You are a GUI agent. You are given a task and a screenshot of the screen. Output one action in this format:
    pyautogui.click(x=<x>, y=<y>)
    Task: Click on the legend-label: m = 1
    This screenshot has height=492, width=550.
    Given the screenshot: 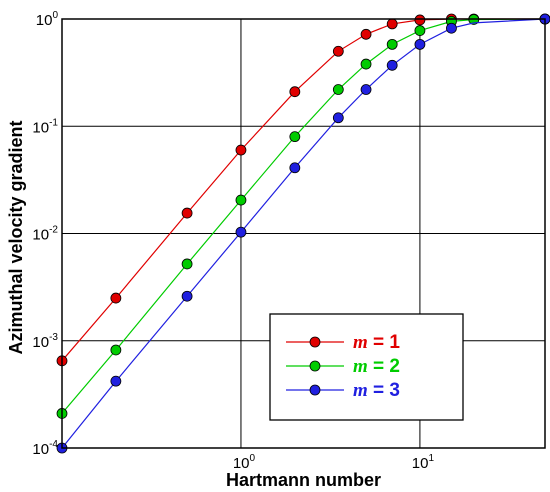 What is the action you would take?
    pyautogui.click(x=376, y=342)
    